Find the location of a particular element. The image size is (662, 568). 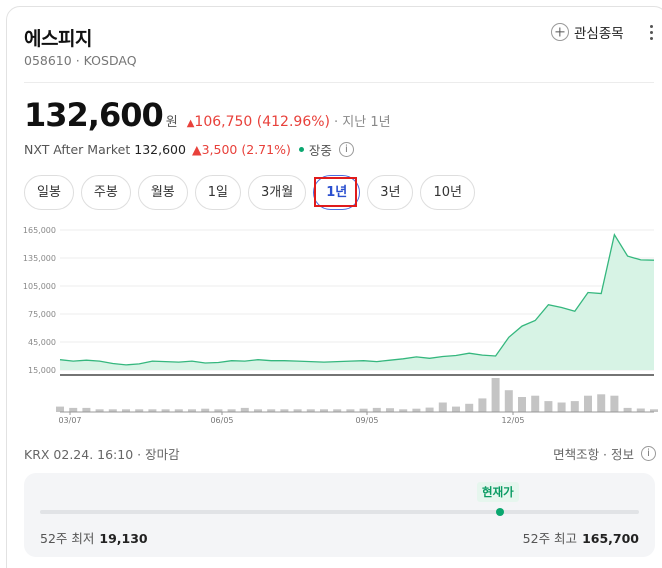

52-week-high: 52주 최고 165,700 is located at coordinates (581, 537).